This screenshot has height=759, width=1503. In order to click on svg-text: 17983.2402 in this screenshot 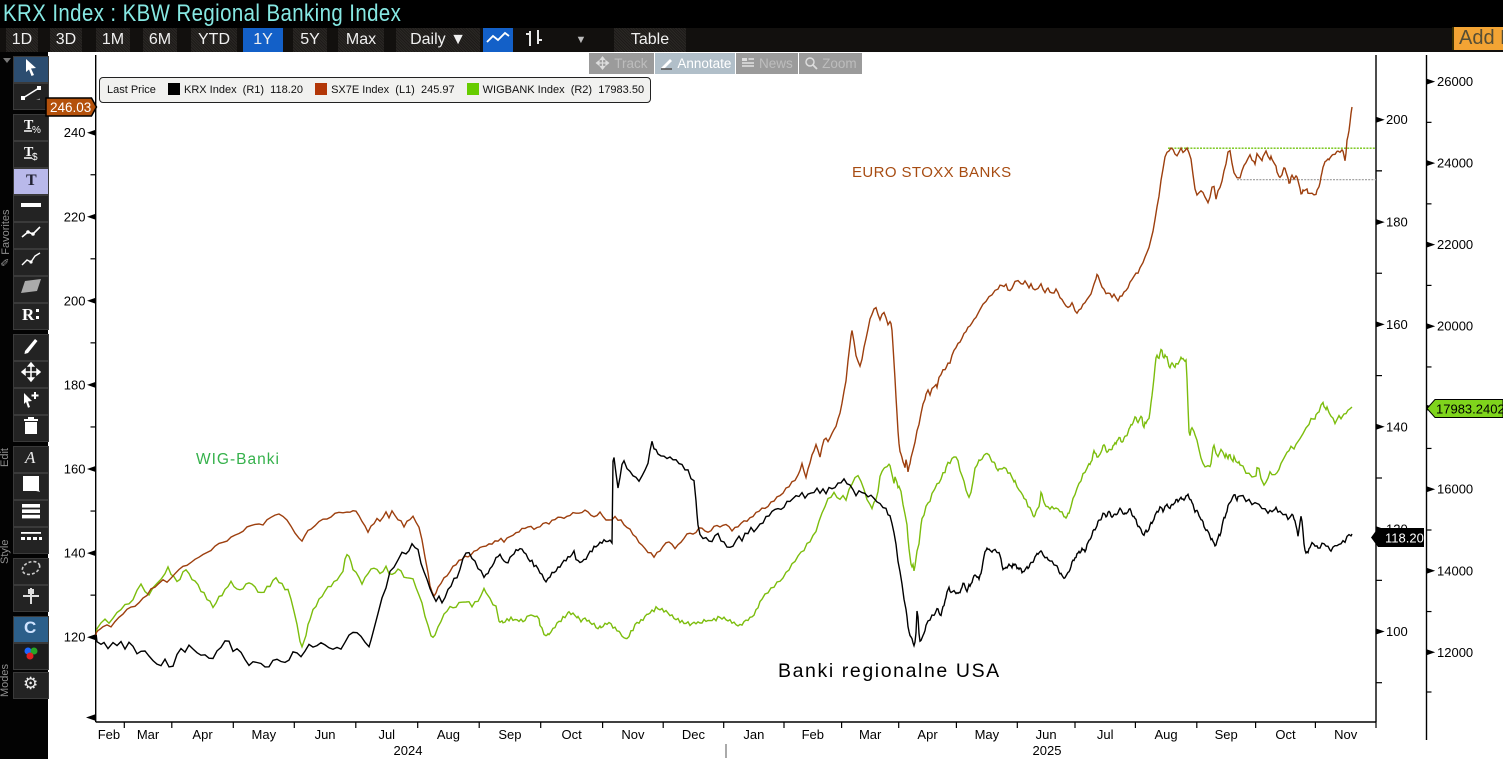, I will do `click(1469, 409)`.